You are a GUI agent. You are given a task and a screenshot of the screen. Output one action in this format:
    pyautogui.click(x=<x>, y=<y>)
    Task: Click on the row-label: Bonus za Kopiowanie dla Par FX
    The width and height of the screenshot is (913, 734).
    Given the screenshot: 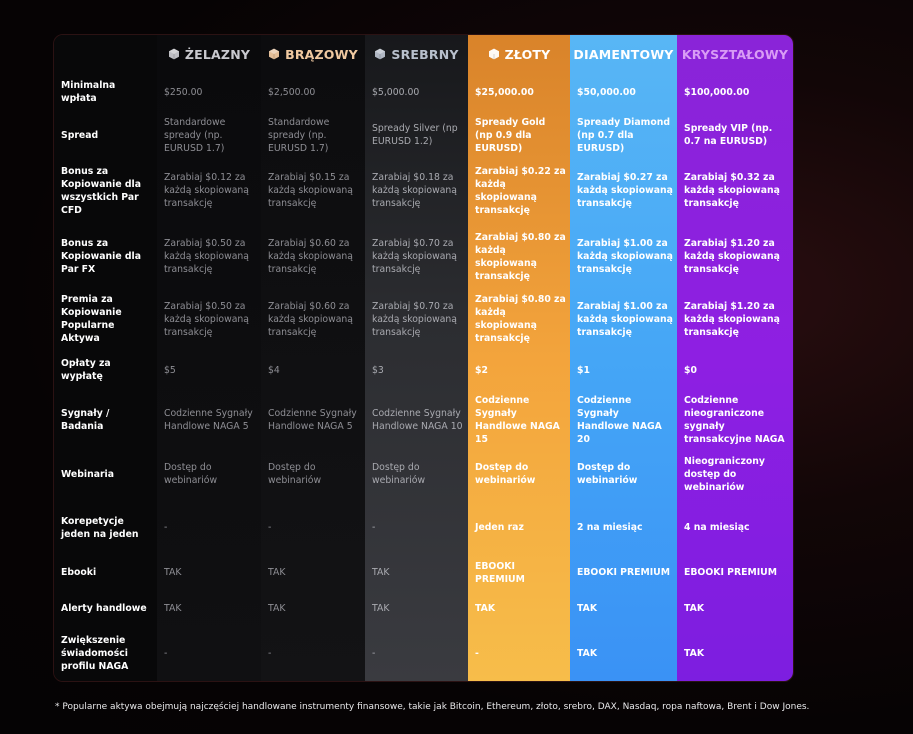 What is the action you would take?
    pyautogui.click(x=101, y=256)
    